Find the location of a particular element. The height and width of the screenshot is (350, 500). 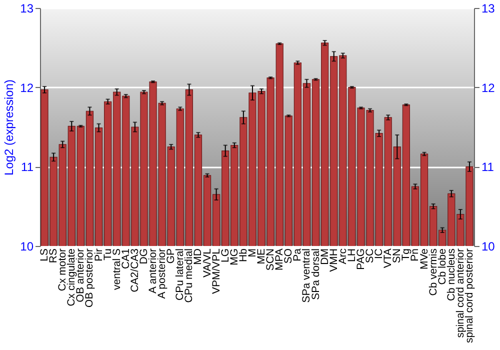

x-tick-label: RS is located at coordinates (54, 256).